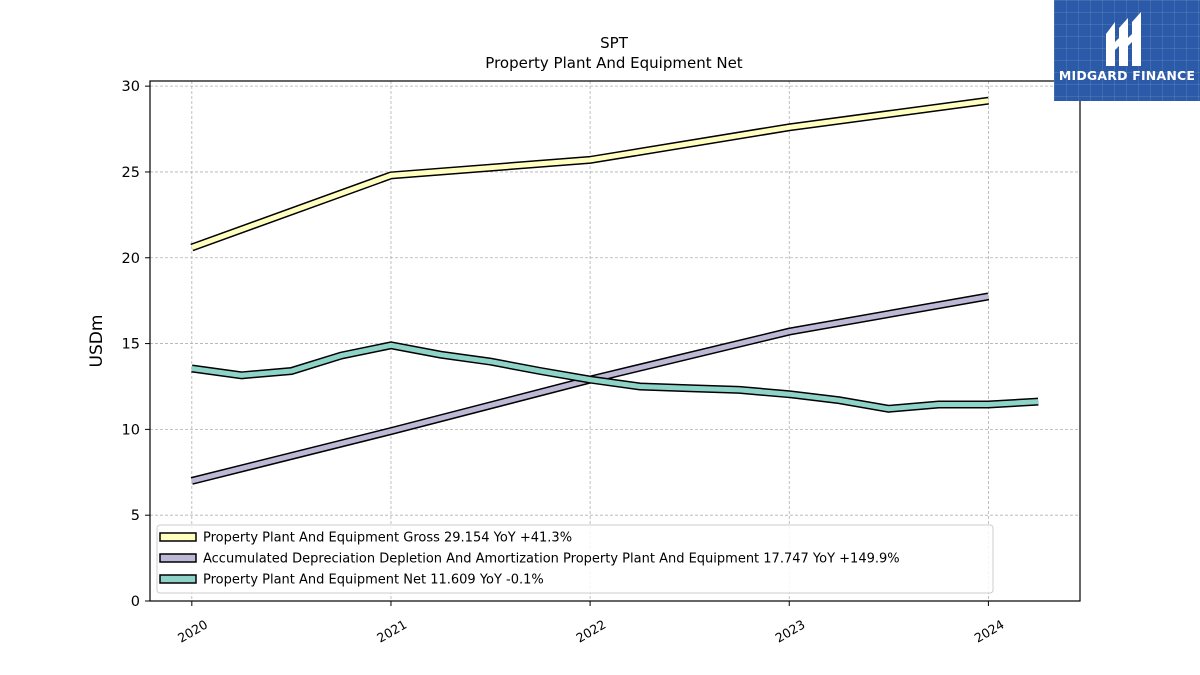 The height and width of the screenshot is (675, 1200). What do you see at coordinates (131, 345) in the screenshot?
I see `y-tick-label: 15` at bounding box center [131, 345].